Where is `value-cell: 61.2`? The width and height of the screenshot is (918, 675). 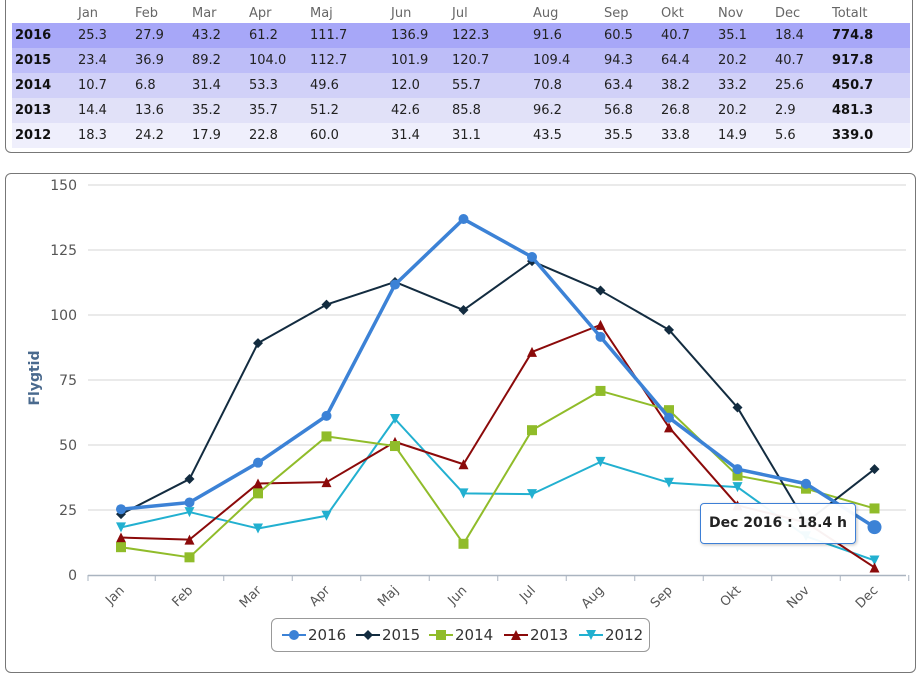
value-cell: 61.2 is located at coordinates (276, 35).